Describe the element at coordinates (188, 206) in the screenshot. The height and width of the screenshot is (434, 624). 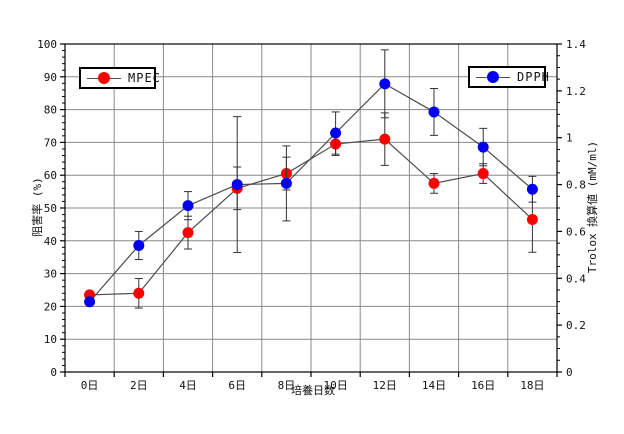
I see `dpph-point-4日` at that location.